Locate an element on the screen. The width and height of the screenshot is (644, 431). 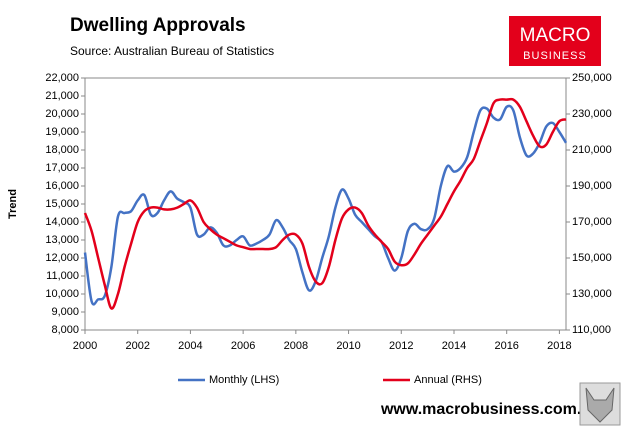
y-tick-label: 15,000 is located at coordinates (62, 204).